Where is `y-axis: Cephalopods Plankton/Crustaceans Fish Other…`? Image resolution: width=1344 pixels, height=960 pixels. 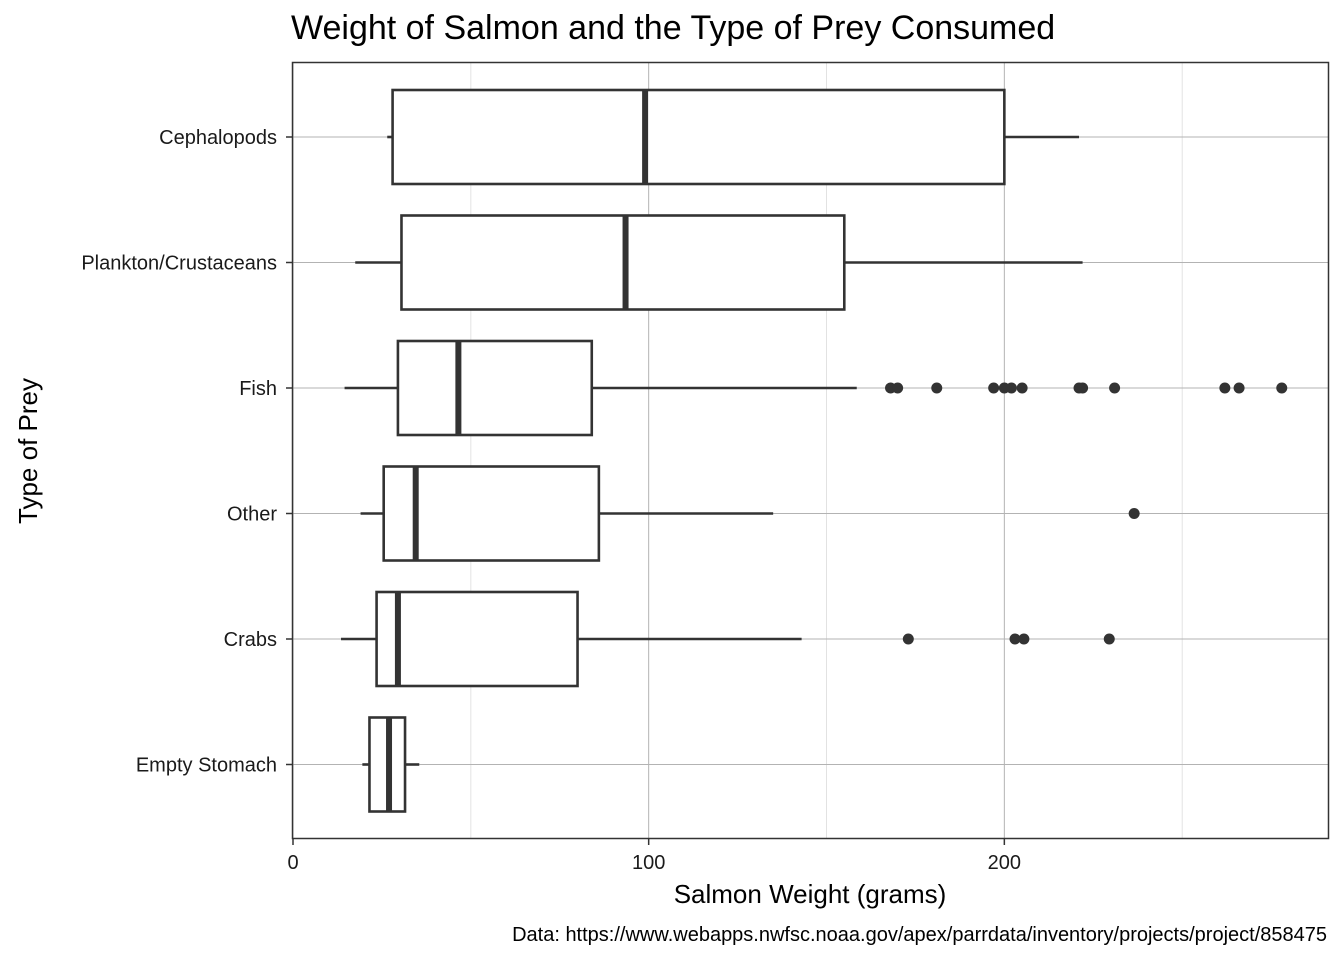 y-axis: Cephalopods Plankton/Crustaceans Fish Other… is located at coordinates (187, 452).